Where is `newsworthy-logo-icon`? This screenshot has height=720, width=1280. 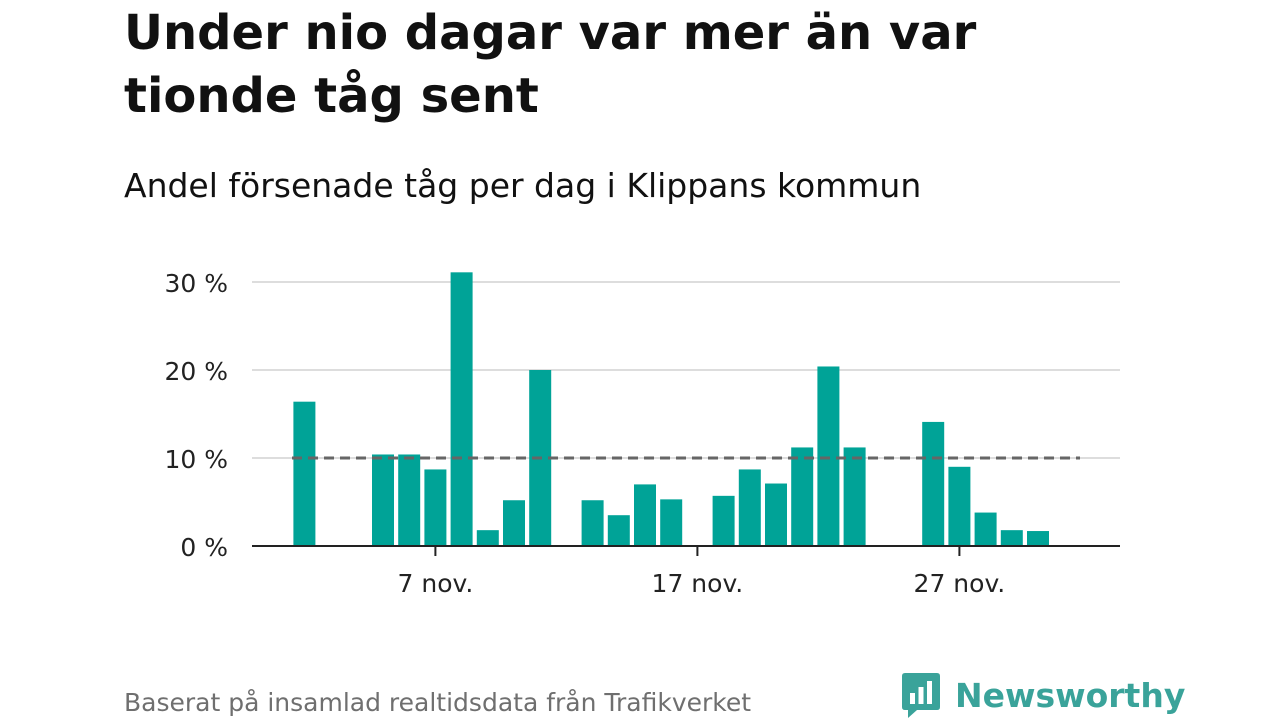
newsworthy-logo-icon is located at coordinates (921, 695).